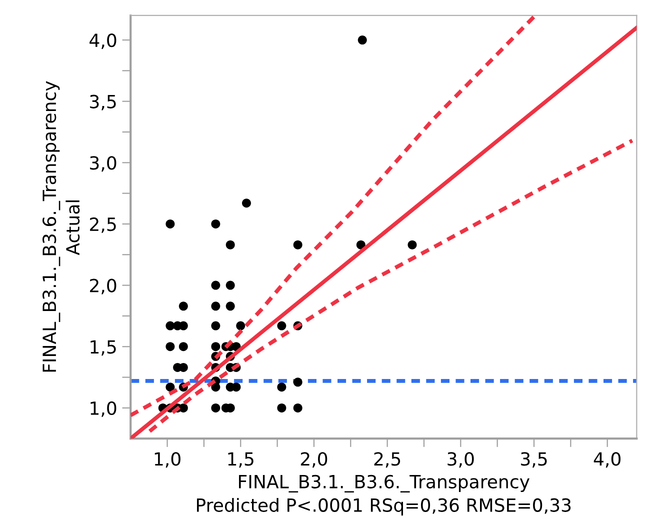  I want to click on y-tick-label: 3,0, so click(103, 164).